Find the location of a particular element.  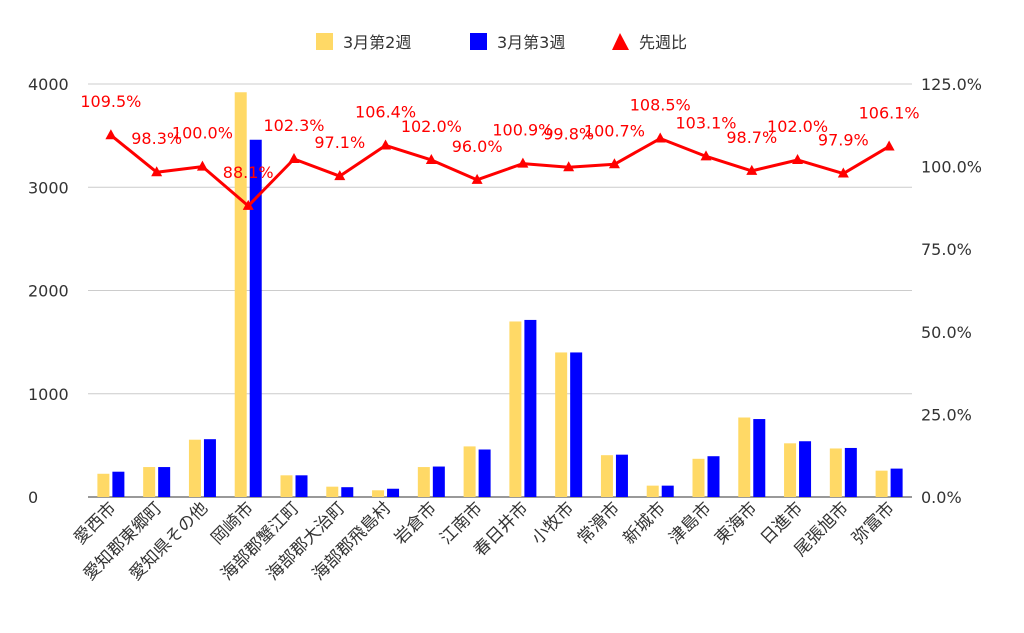

data-label: 97.9% is located at coordinates (843, 140).